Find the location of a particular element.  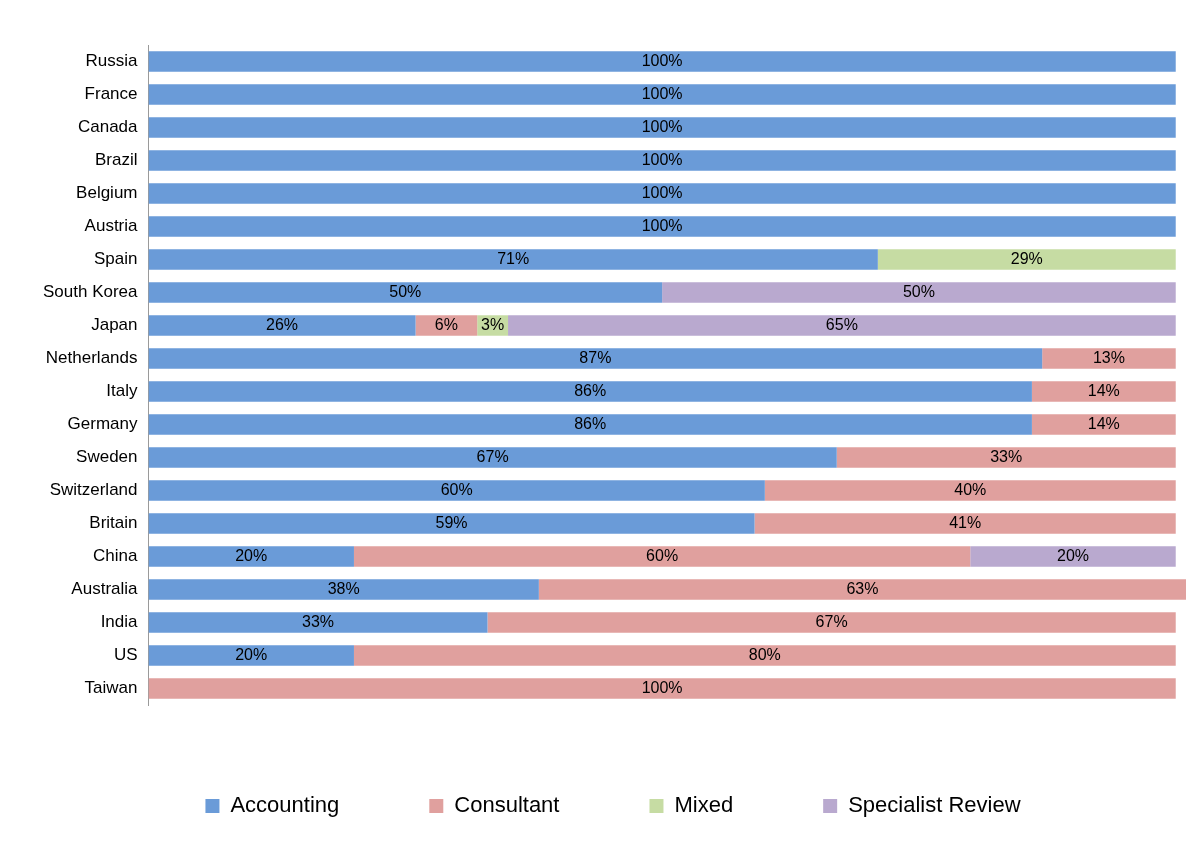

y-tick-label: Sweden is located at coordinates (107, 457).